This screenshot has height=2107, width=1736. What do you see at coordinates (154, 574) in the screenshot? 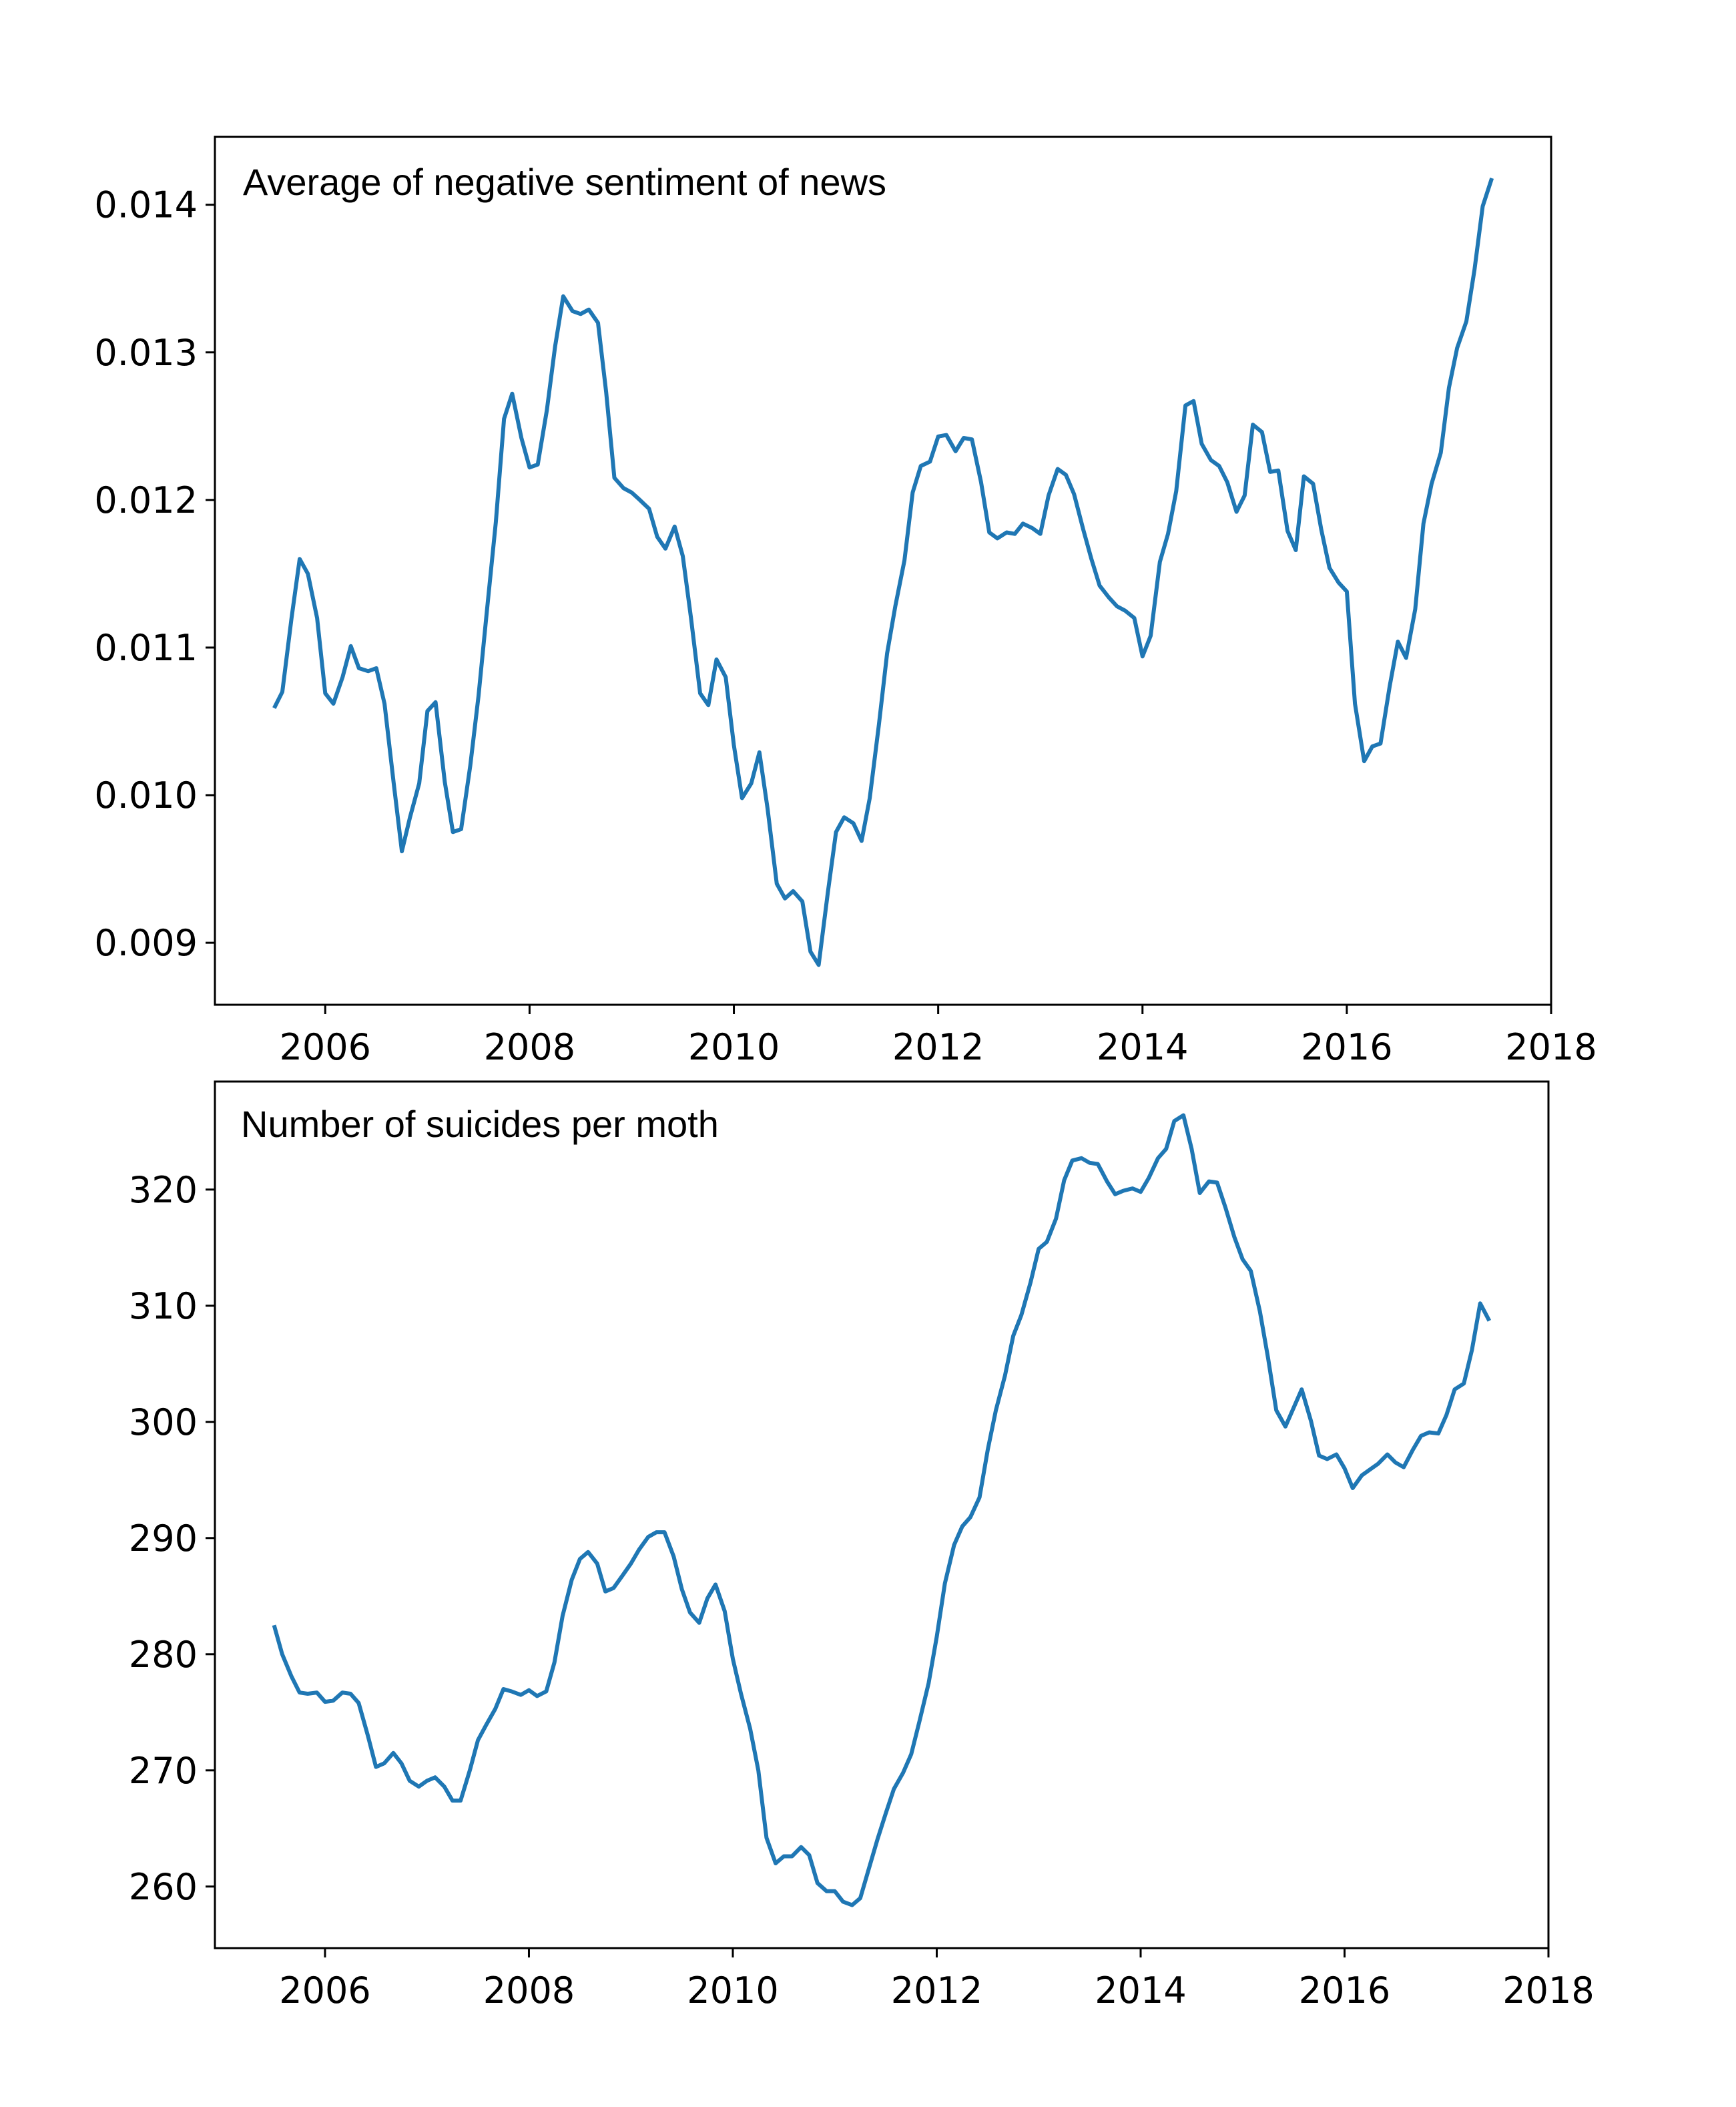
I see `sentiment-y-axis: 0.009 0.010 0.011 0.012 0.013 0.014` at bounding box center [154, 574].